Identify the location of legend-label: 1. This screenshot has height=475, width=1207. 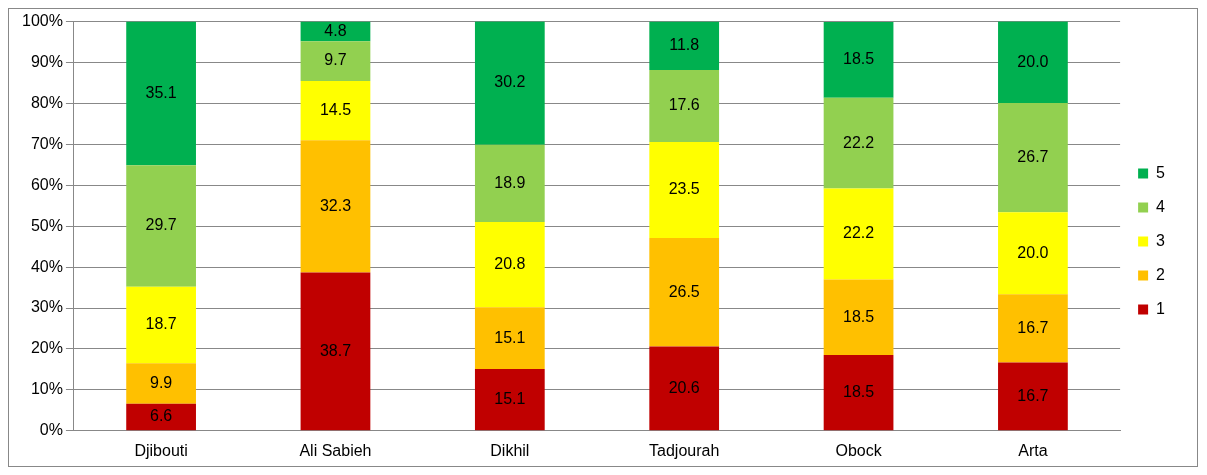
(1161, 308).